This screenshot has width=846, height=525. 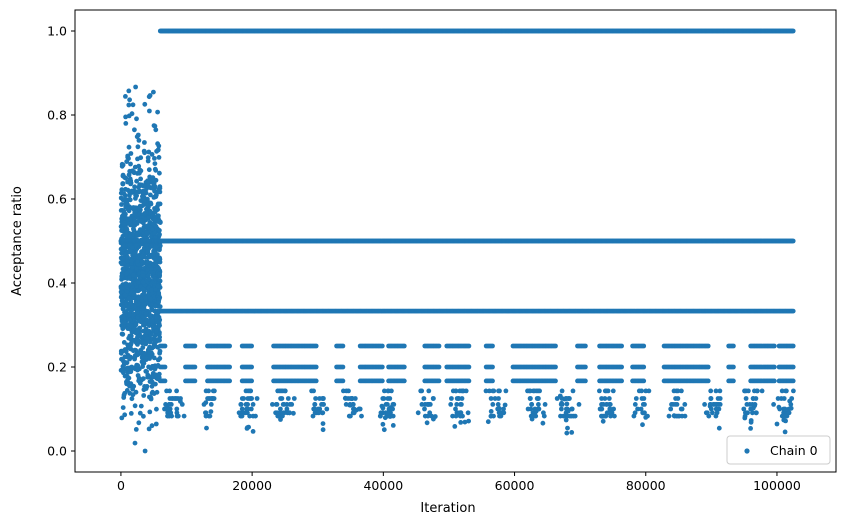 I want to click on y-tick-label: 0.0, so click(x=57, y=451).